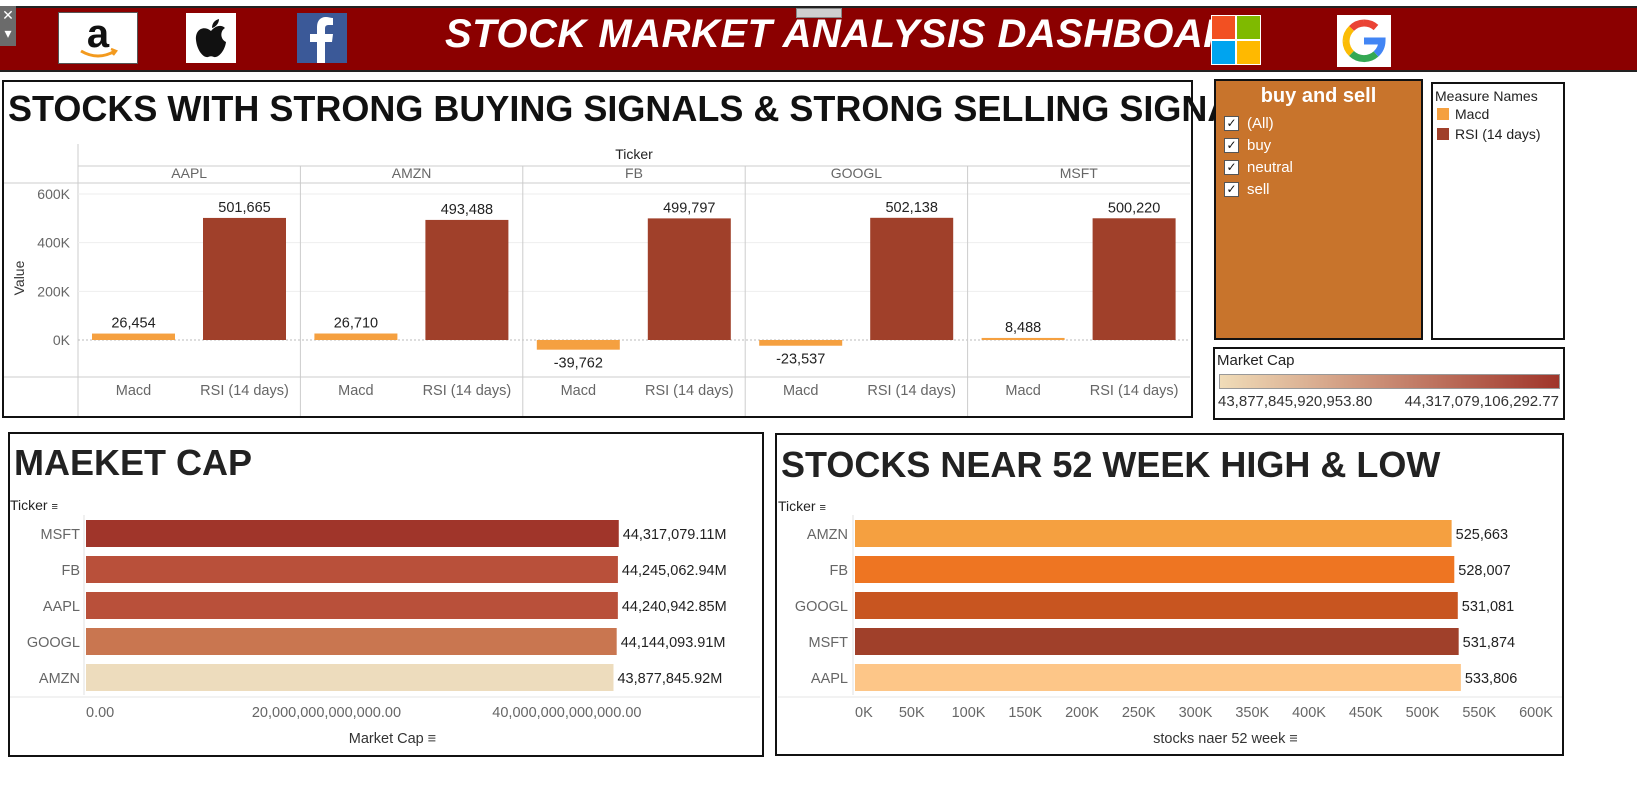 This screenshot has height=796, width=1637. Describe the element at coordinates (244, 208) in the screenshot. I see `data-label: 501,665` at that location.